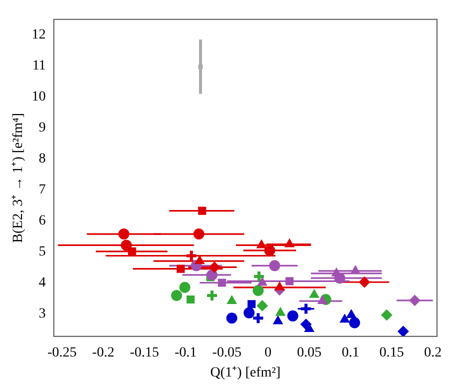  Describe the element at coordinates (185, 352) in the screenshot. I see `x-tick-label: -0.1` at that location.